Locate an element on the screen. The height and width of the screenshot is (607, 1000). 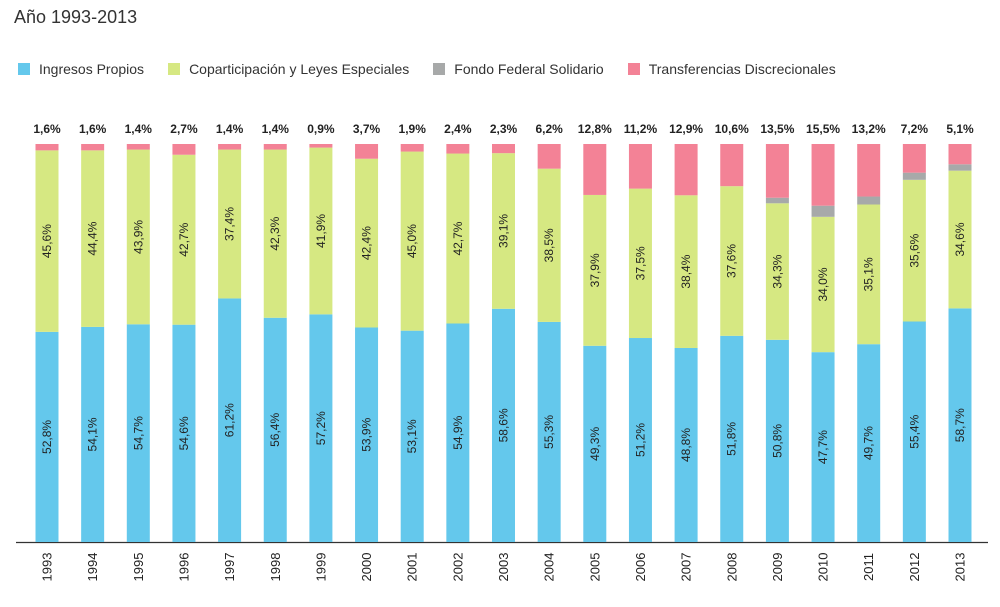
bar-segment-ingresos-propios-2011 is located at coordinates (869, 443).